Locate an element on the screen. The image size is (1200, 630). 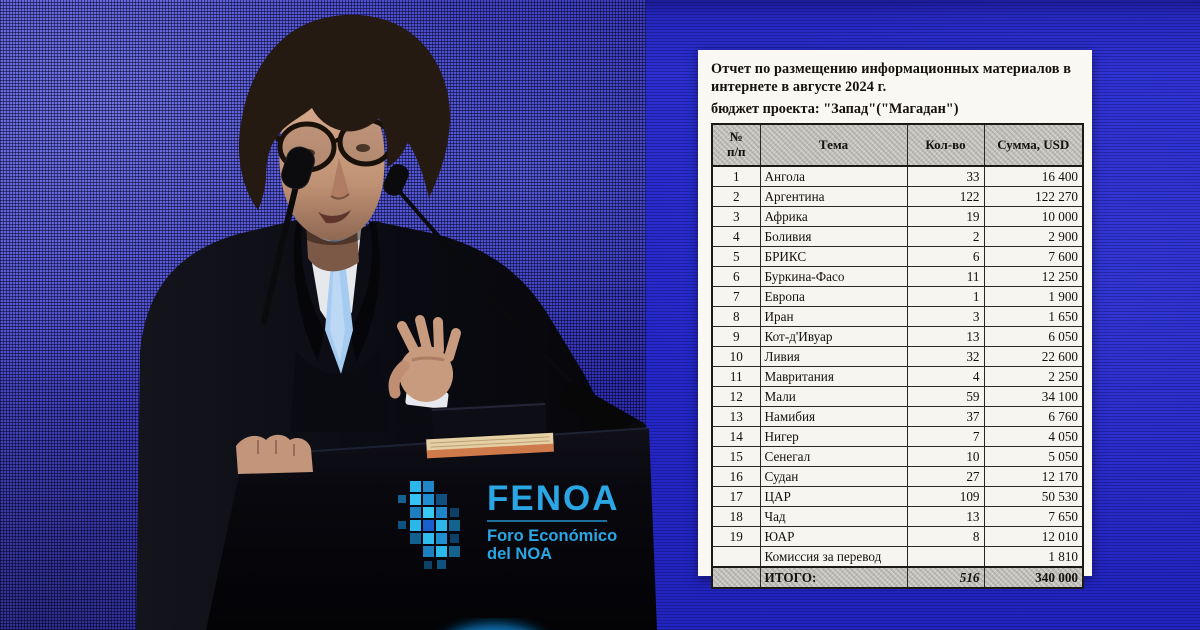
row-count: 33 is located at coordinates (945, 176).